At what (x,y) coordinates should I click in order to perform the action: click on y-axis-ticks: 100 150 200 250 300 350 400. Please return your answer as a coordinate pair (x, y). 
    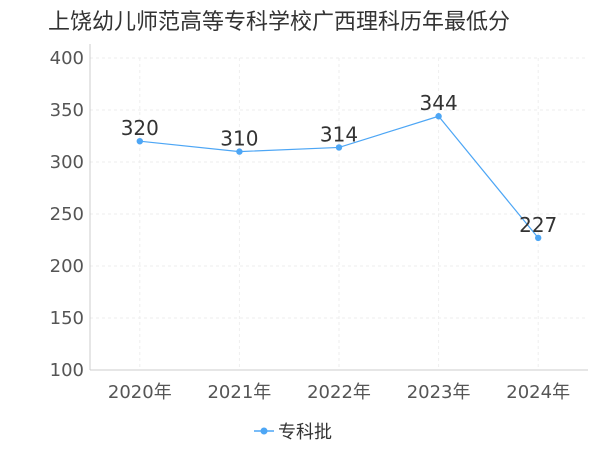
    Looking at the image, I should click on (67, 214).